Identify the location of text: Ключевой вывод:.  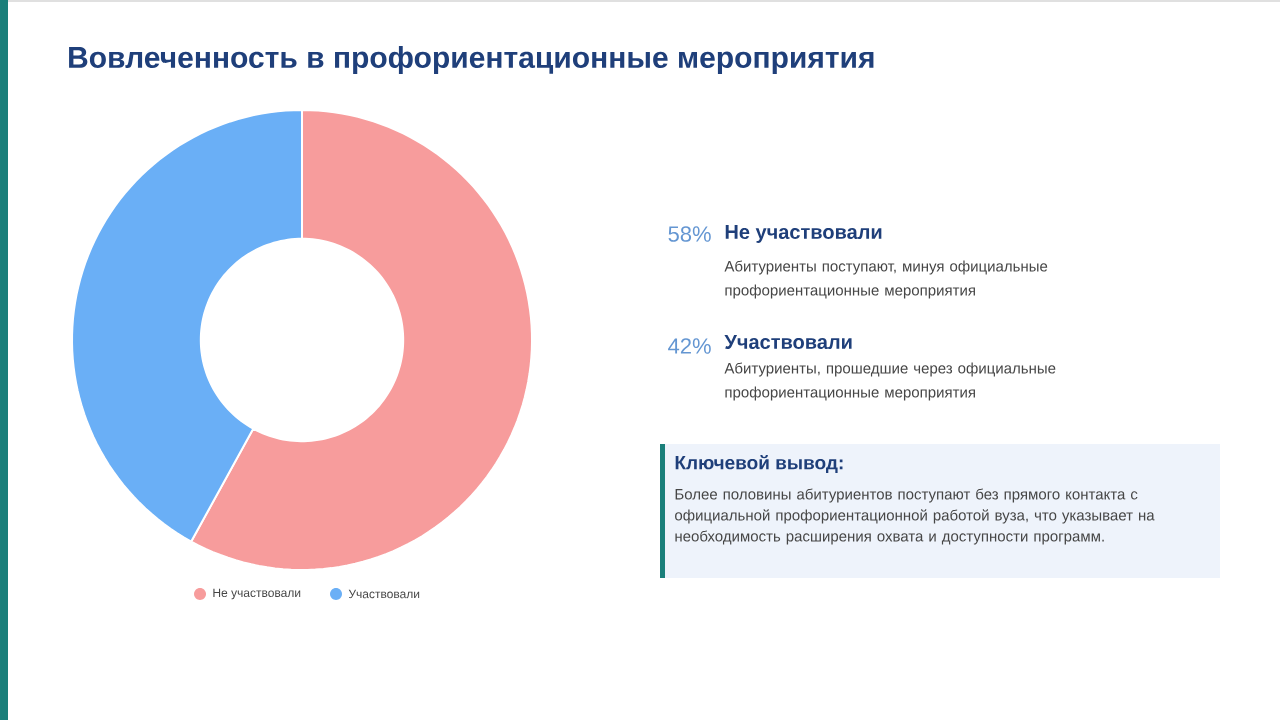
(759, 464).